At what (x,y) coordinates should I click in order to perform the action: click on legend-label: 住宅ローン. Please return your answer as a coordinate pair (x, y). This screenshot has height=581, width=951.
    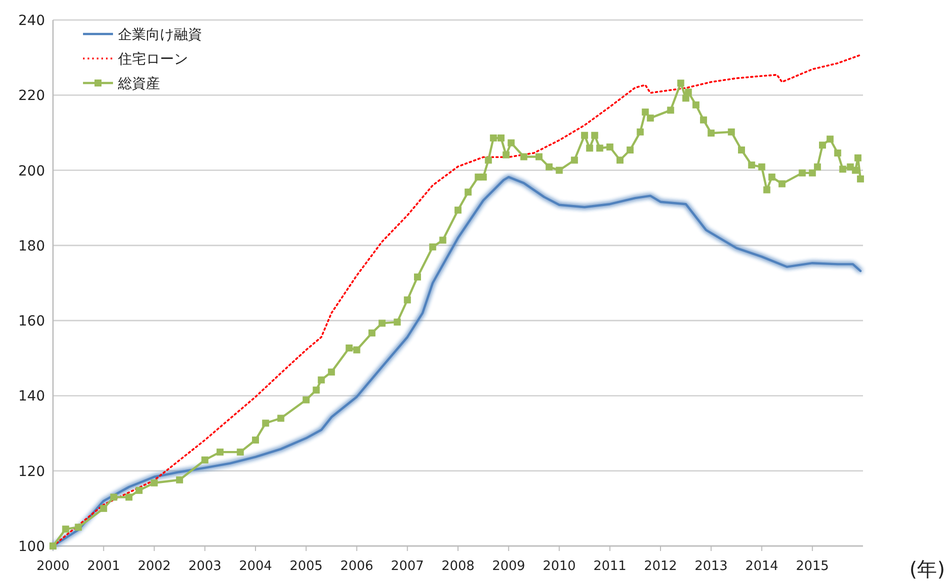
    Looking at the image, I should click on (152, 60).